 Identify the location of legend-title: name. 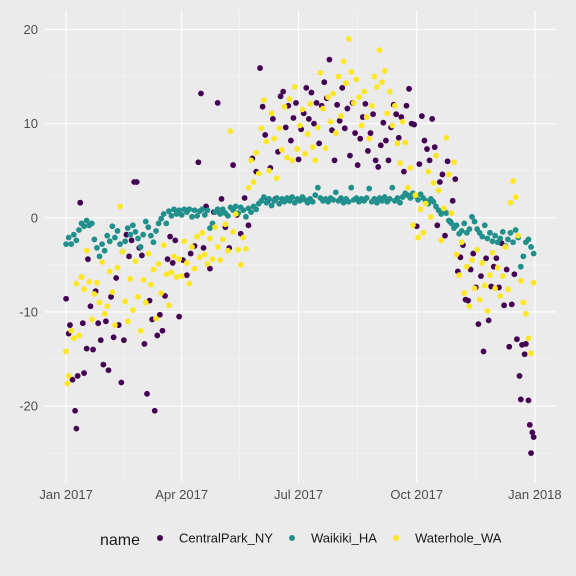
(120, 540).